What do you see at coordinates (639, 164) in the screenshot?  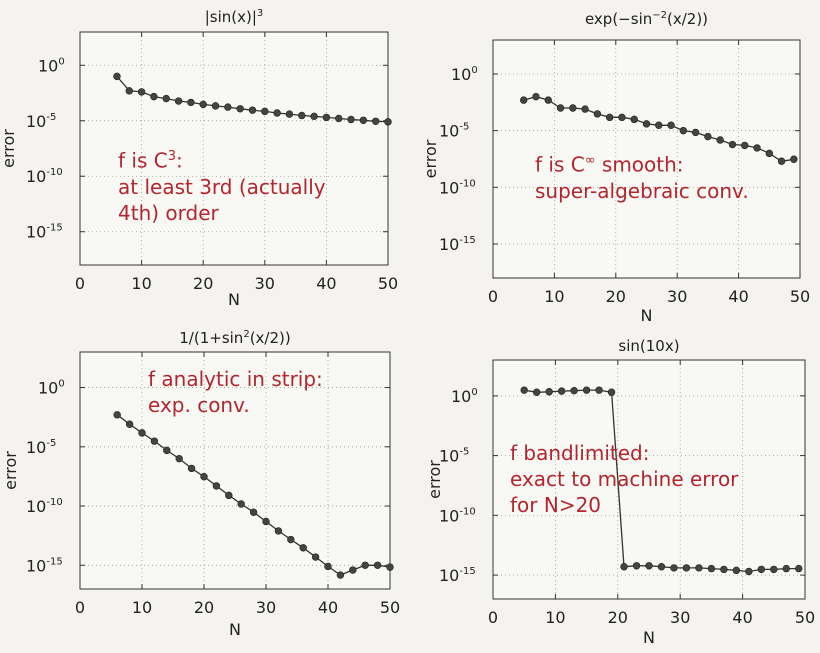 I see `annotation-text: smooth:` at bounding box center [639, 164].